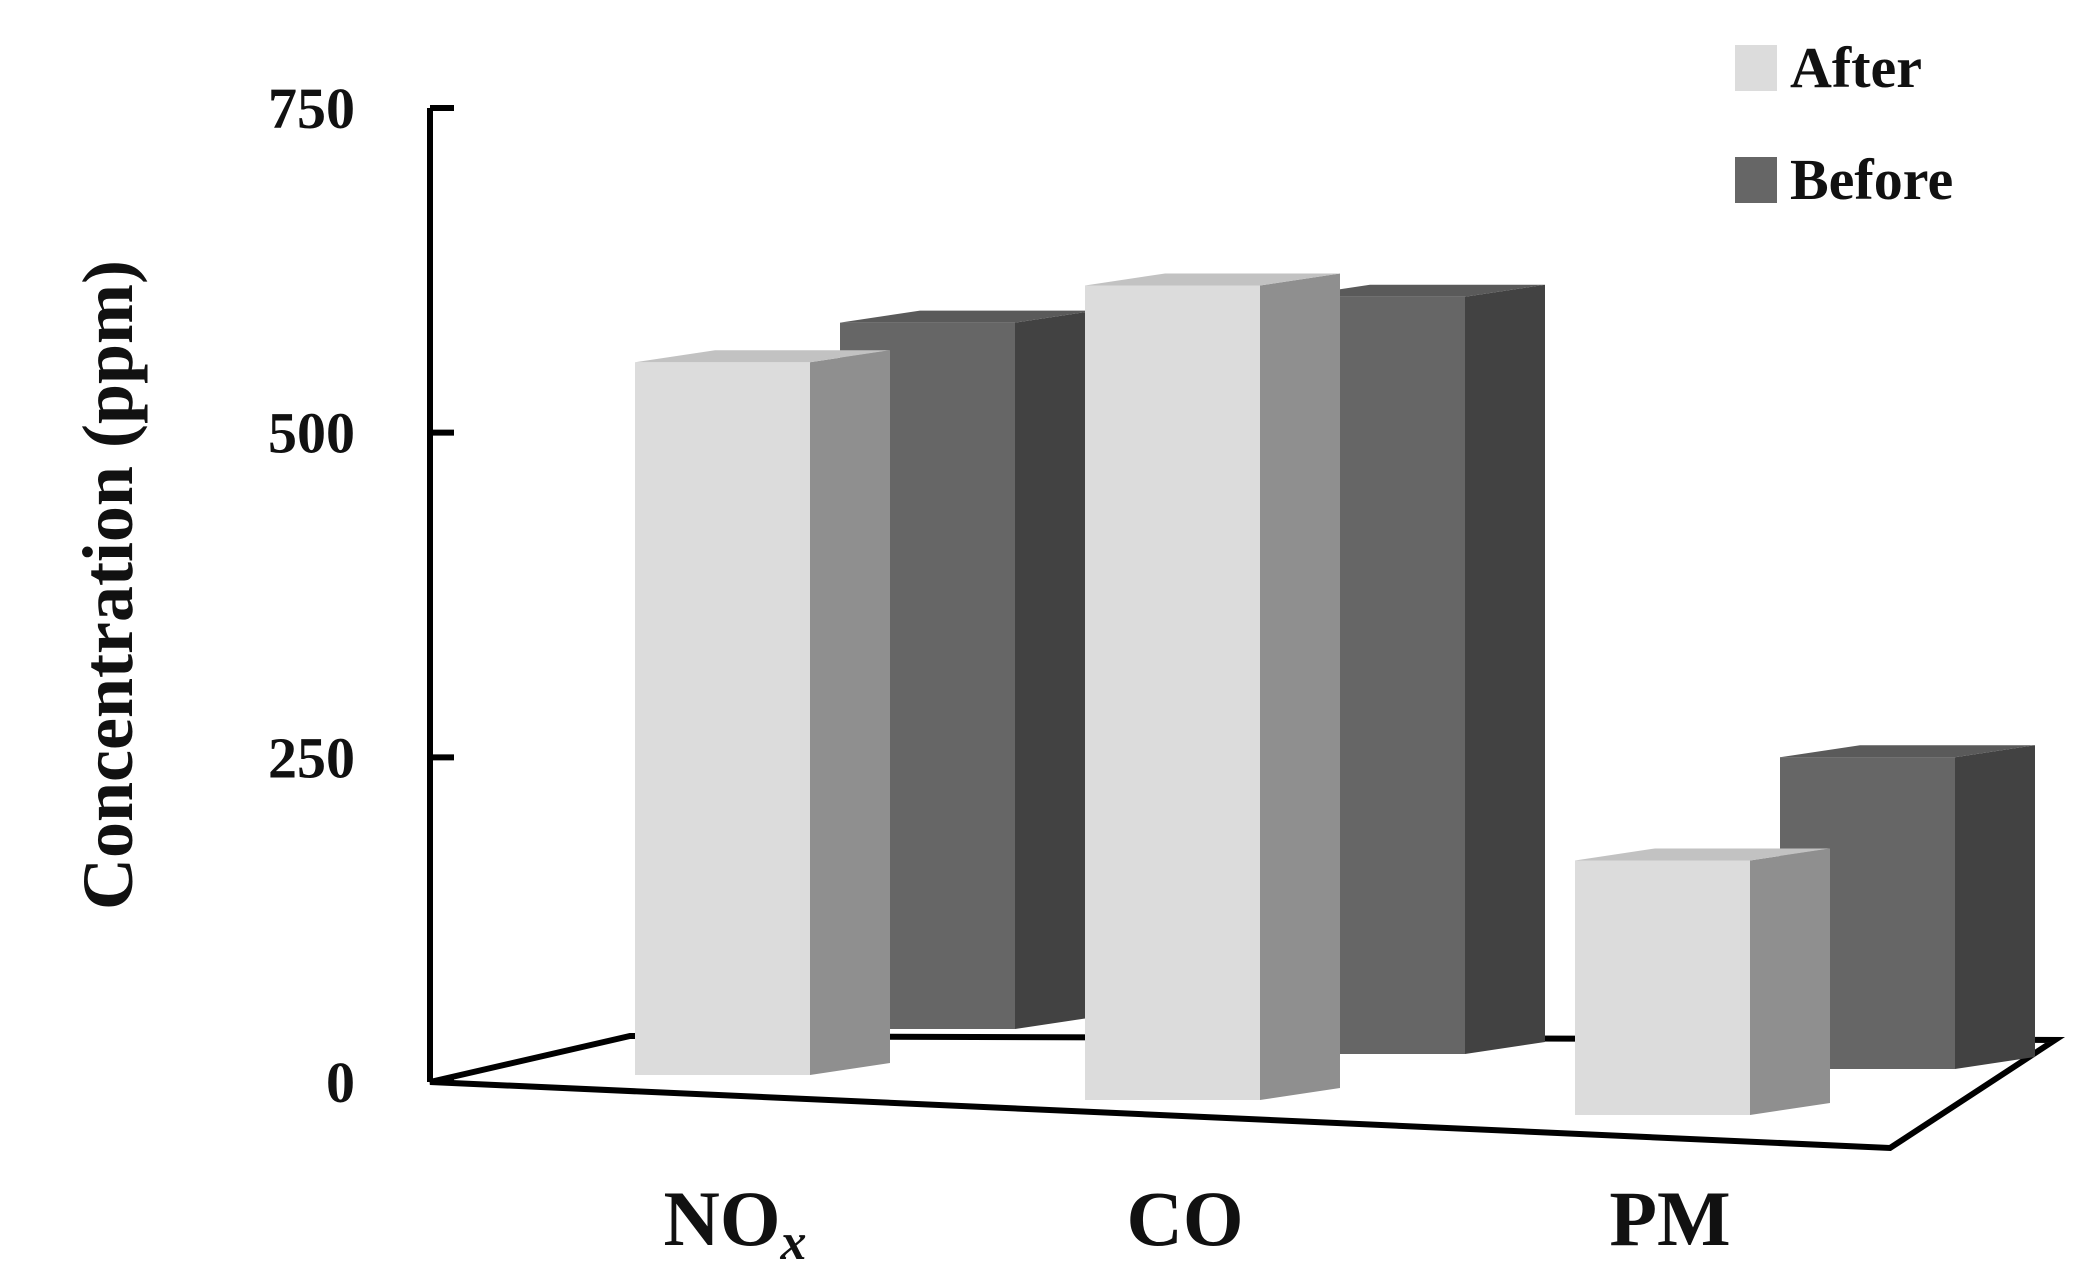  I want to click on bar-after-0-front, so click(722, 718).